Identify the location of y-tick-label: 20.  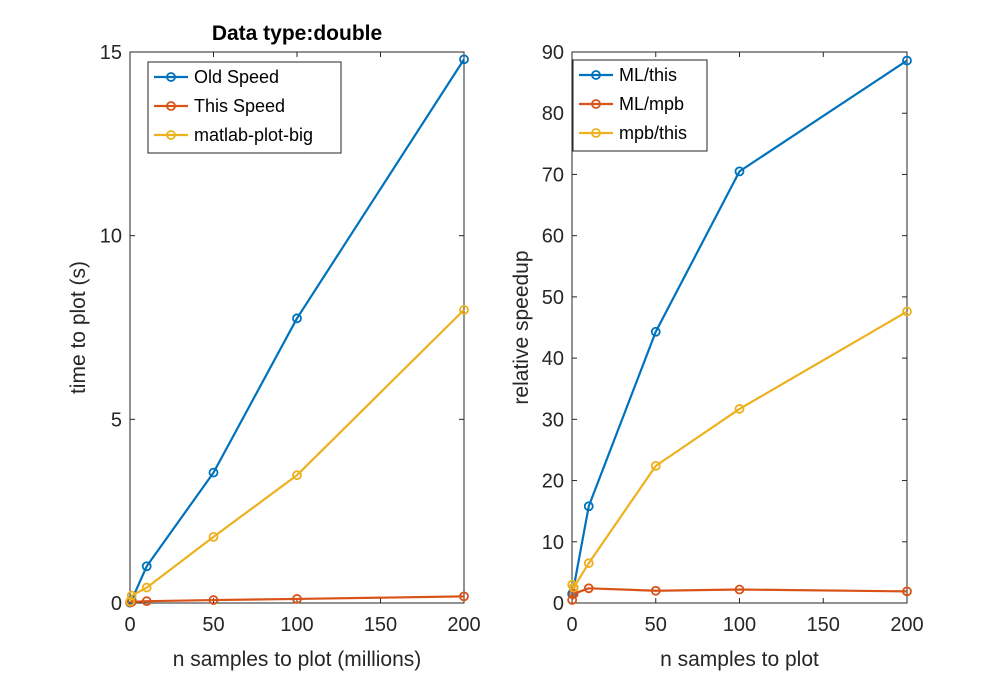
(553, 482).